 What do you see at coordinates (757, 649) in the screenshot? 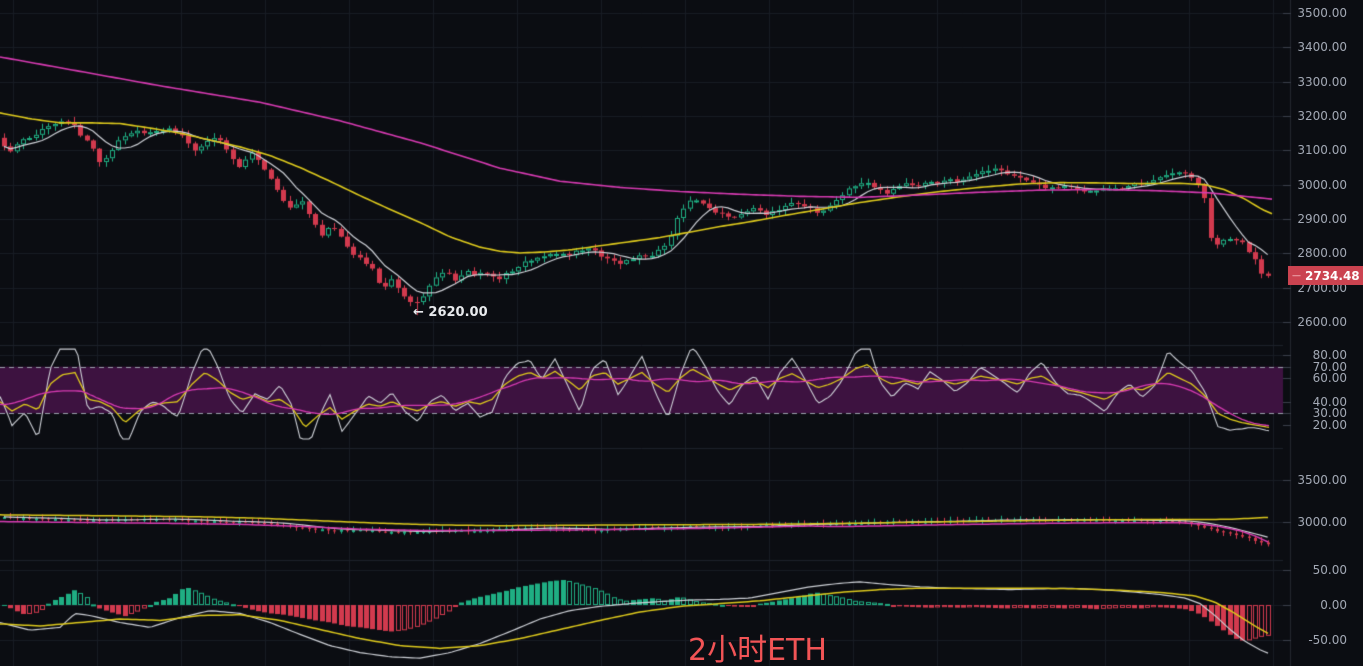
I see `timeframe-symbol-label: 2小时ETH` at bounding box center [757, 649].